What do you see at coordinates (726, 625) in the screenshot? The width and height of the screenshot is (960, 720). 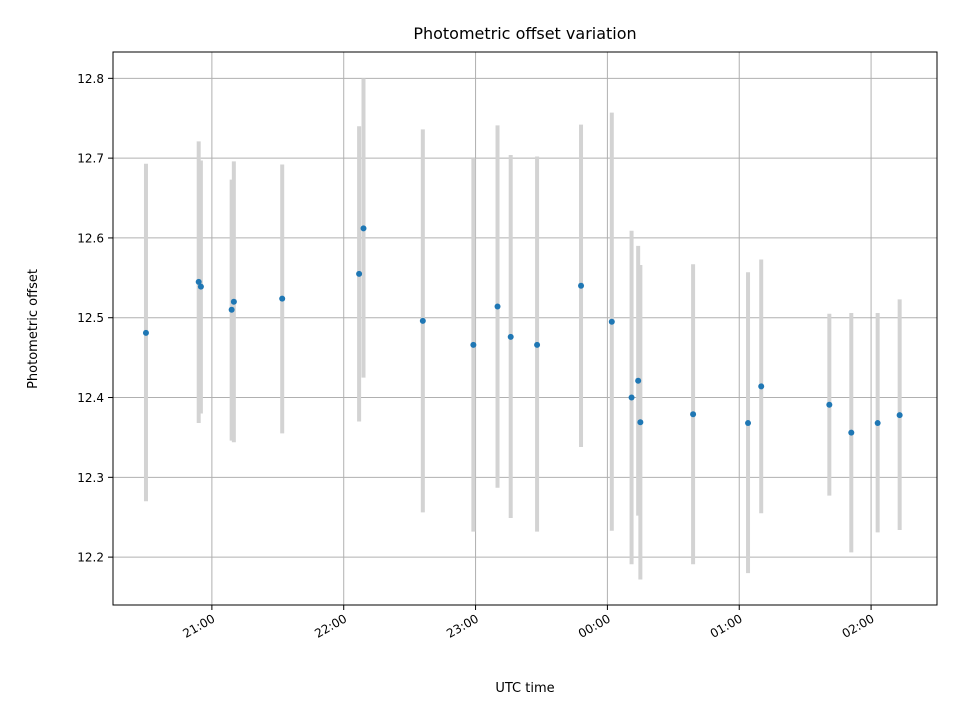 I see `x-tick-label: 01:00` at bounding box center [726, 625].